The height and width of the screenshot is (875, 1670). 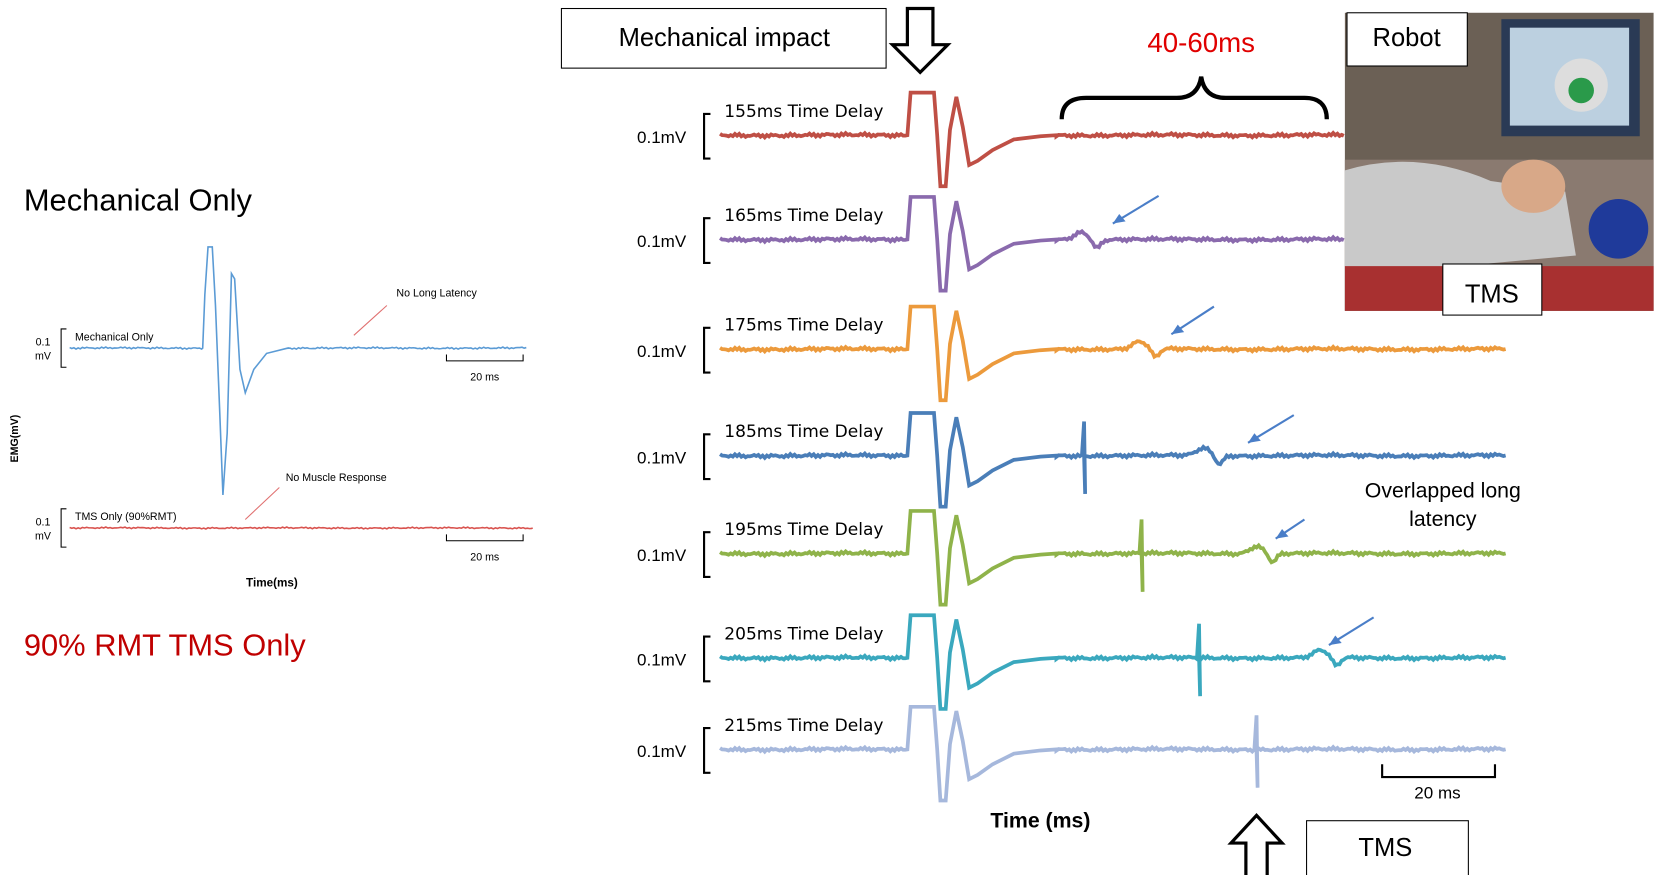 What do you see at coordinates (138, 199) in the screenshot?
I see `left-title: Mechanical Only` at bounding box center [138, 199].